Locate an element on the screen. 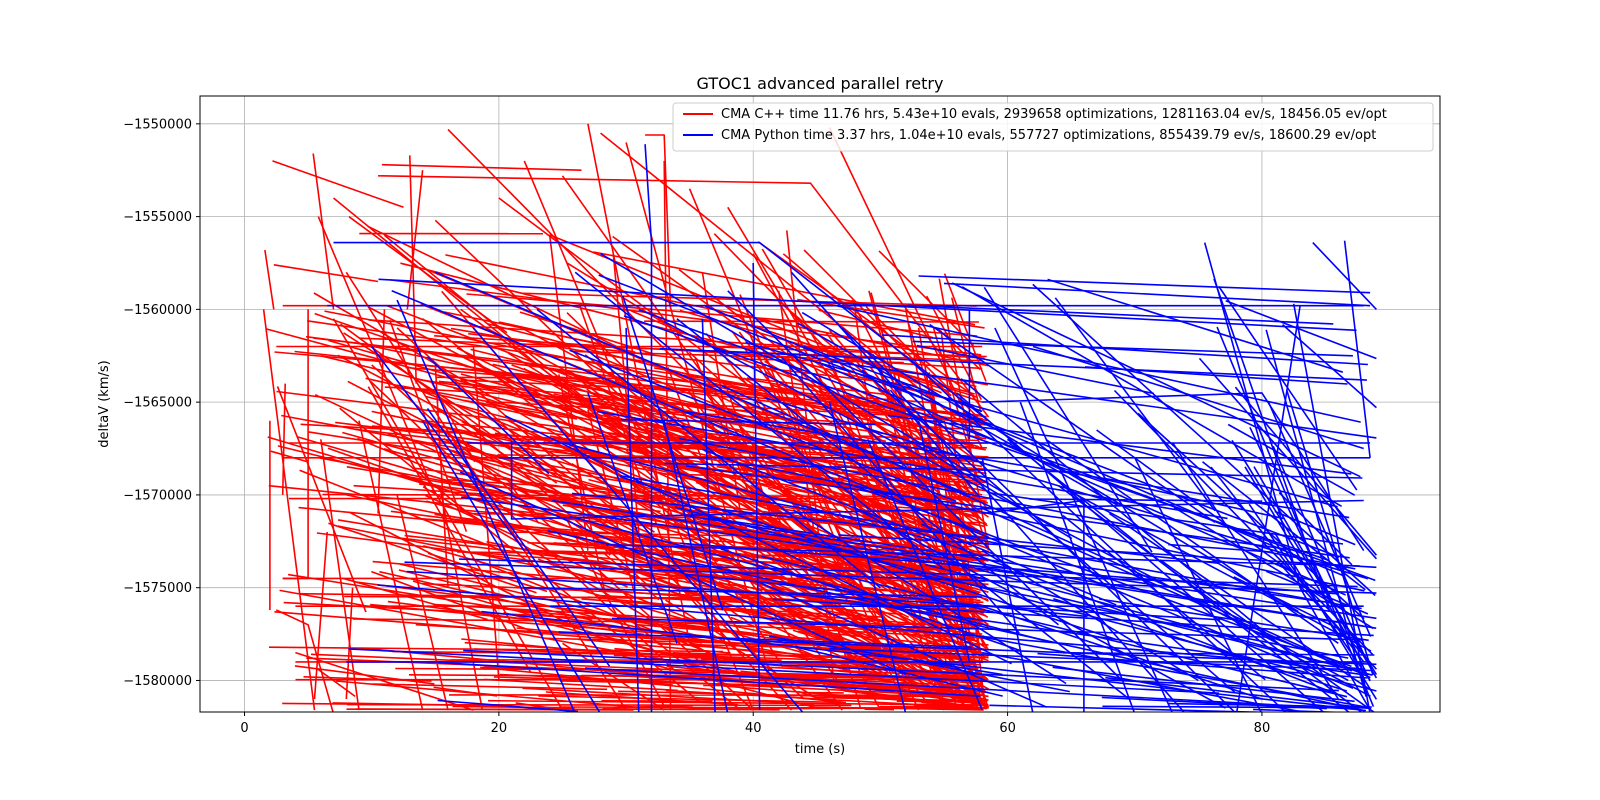 This screenshot has width=1600, height=800. x-tick-label: 60 is located at coordinates (1007, 728).